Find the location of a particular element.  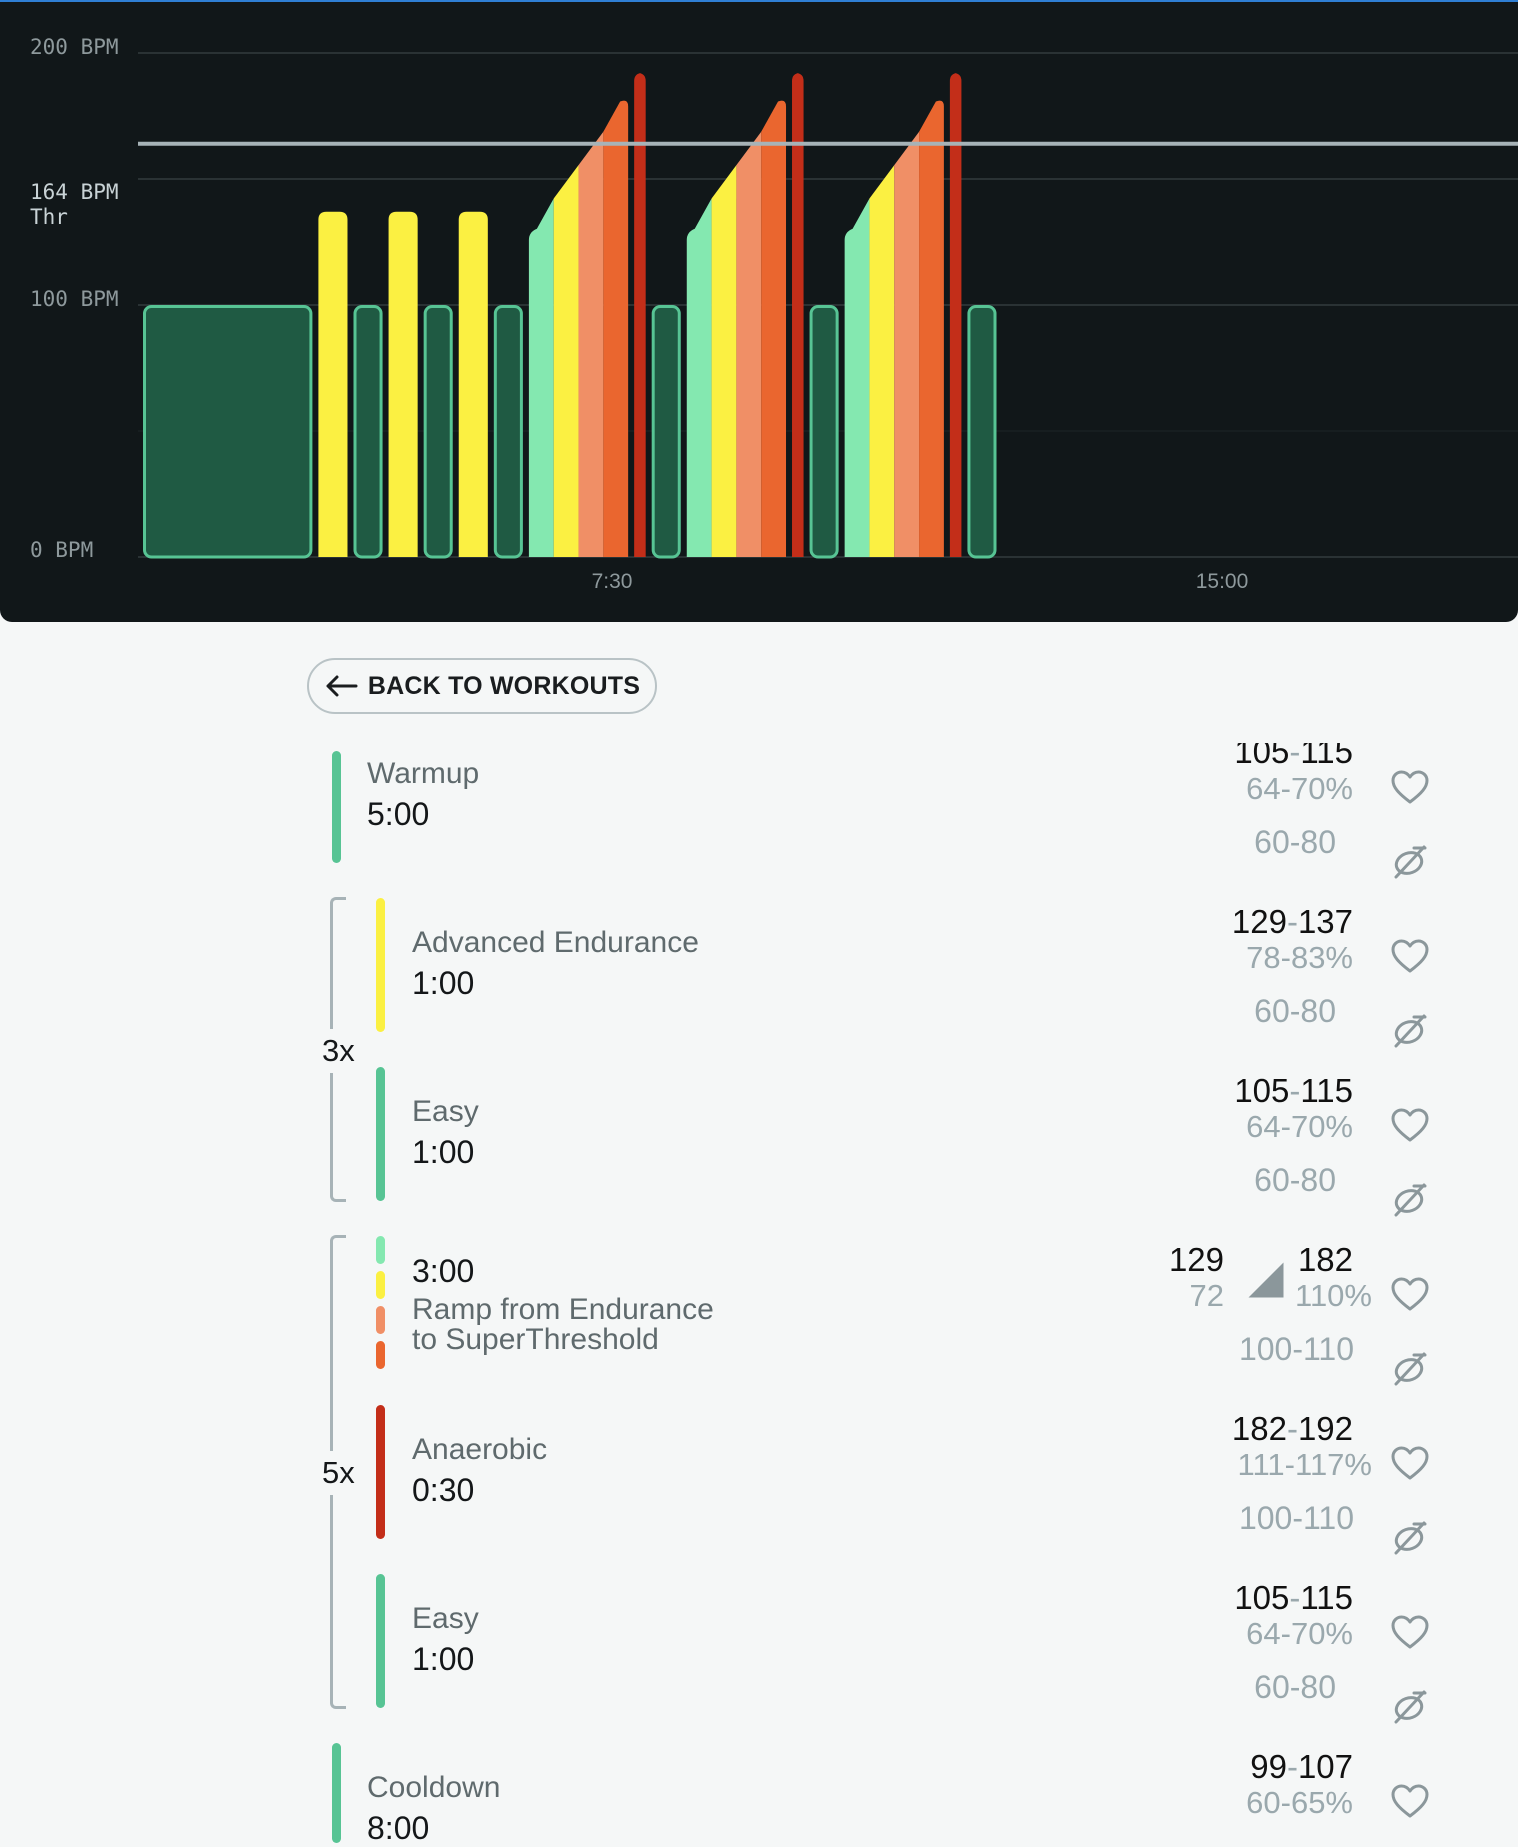

y-label-200: 200 BPM is located at coordinates (74, 47).